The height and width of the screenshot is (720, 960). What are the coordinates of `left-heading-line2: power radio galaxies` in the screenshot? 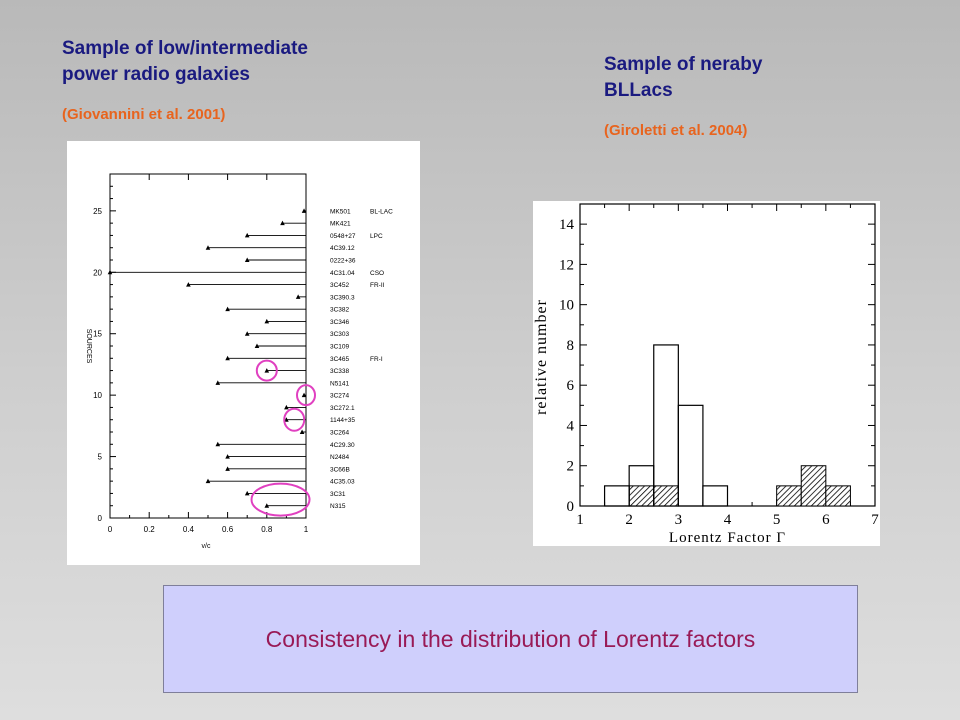 It's located at (156, 74).